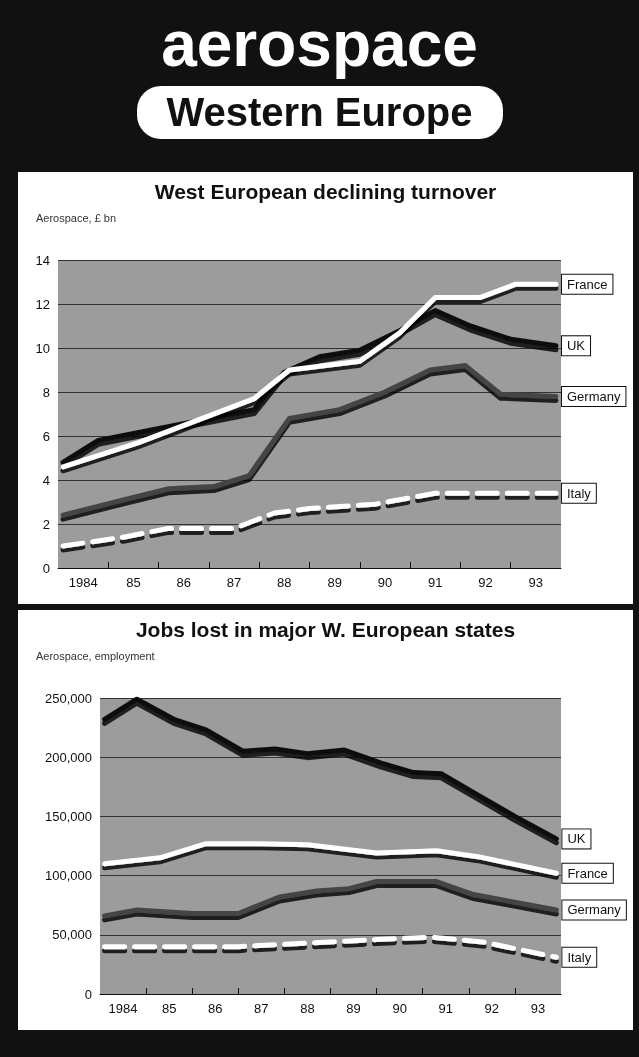 This screenshot has height=1057, width=639. Describe the element at coordinates (325, 191) in the screenshot. I see `chart-title: West European declining turnover` at that location.